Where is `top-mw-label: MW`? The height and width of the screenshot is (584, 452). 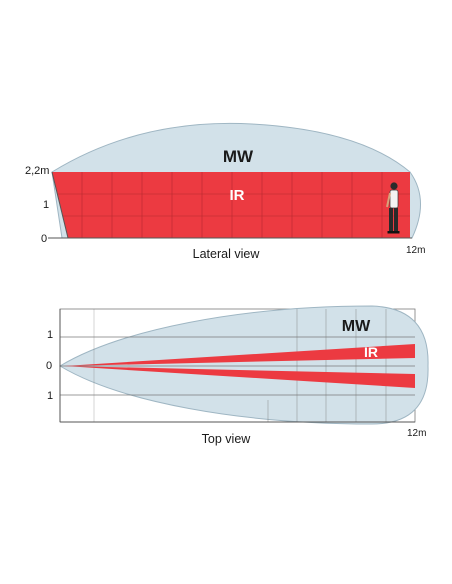 top-mw-label: MW is located at coordinates (356, 326).